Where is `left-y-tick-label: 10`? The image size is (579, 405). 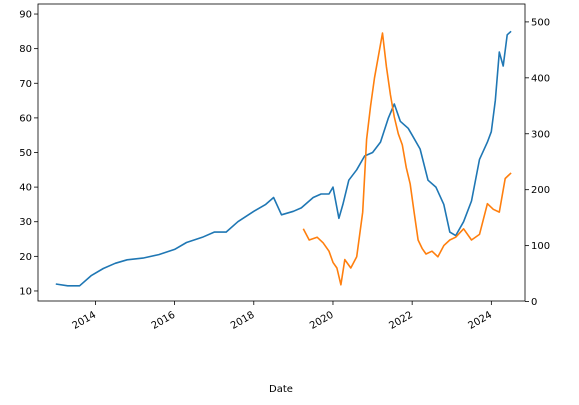 left-y-tick-label: 10 is located at coordinates (25, 291).